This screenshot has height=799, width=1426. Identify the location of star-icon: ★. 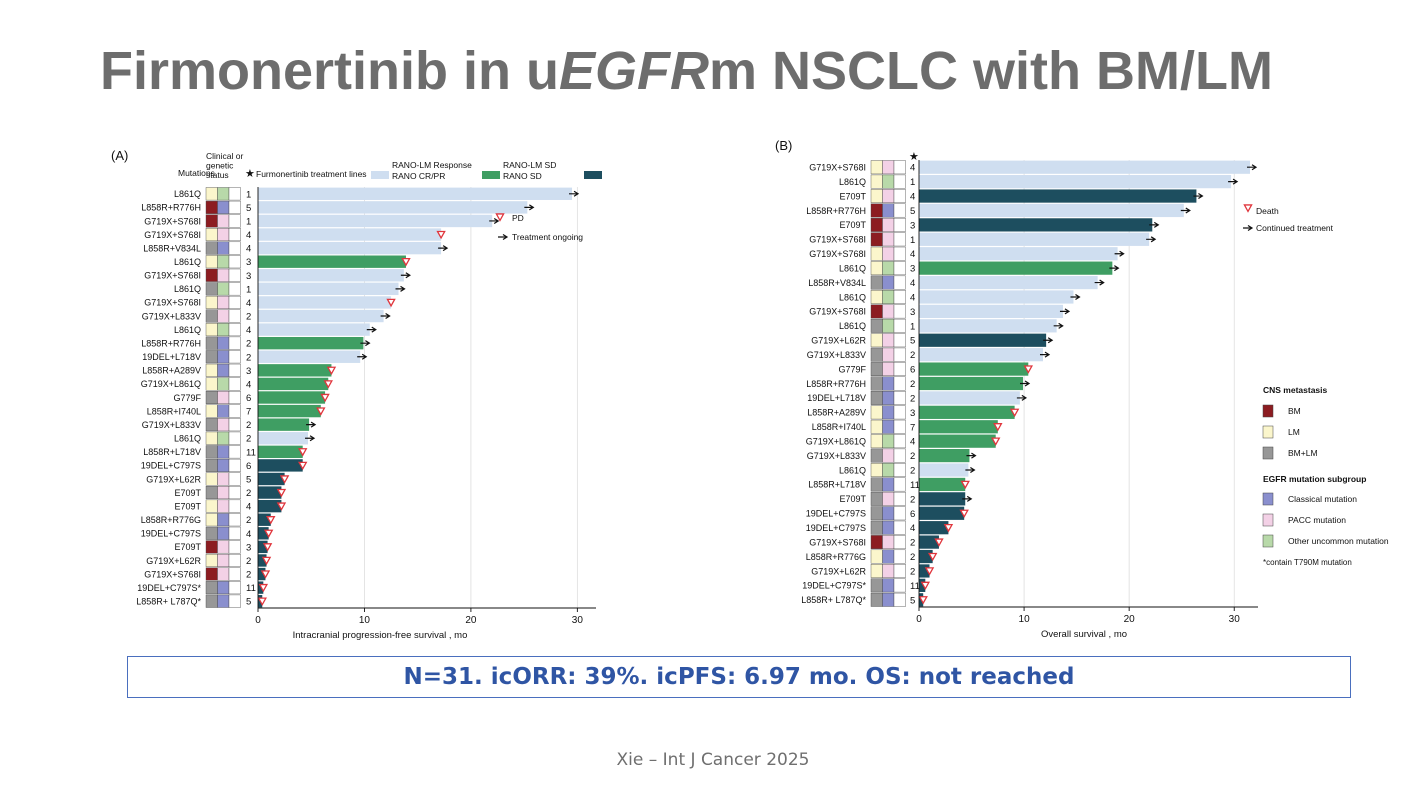
(250, 174).